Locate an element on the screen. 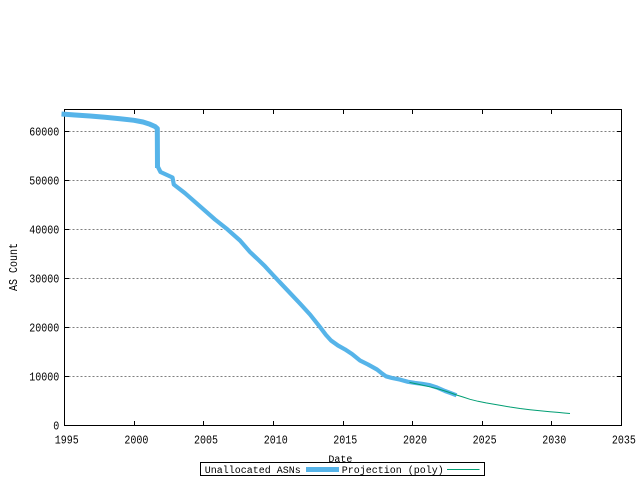 The height and width of the screenshot is (480, 640). svg-text: 30000 is located at coordinates (44, 280).